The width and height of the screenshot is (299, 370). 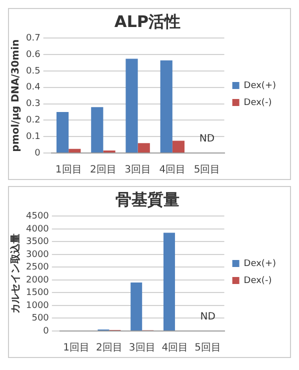 I want to click on y-tick-label: 3000, so click(x=38, y=255).